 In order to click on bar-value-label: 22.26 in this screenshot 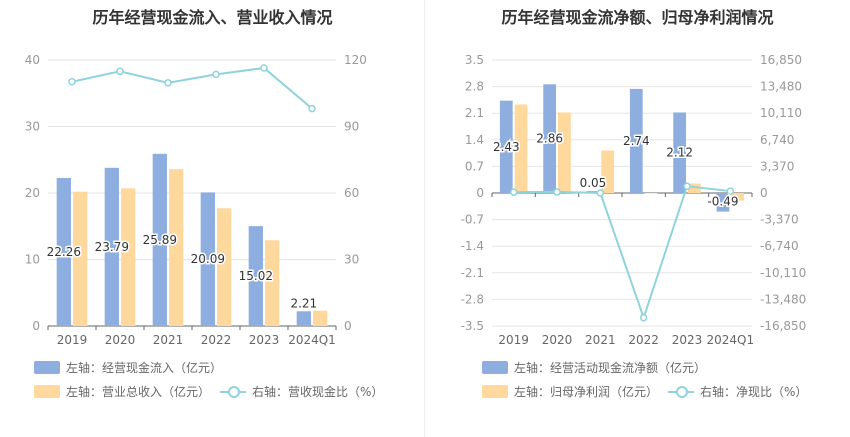, I will do `click(64, 252)`.